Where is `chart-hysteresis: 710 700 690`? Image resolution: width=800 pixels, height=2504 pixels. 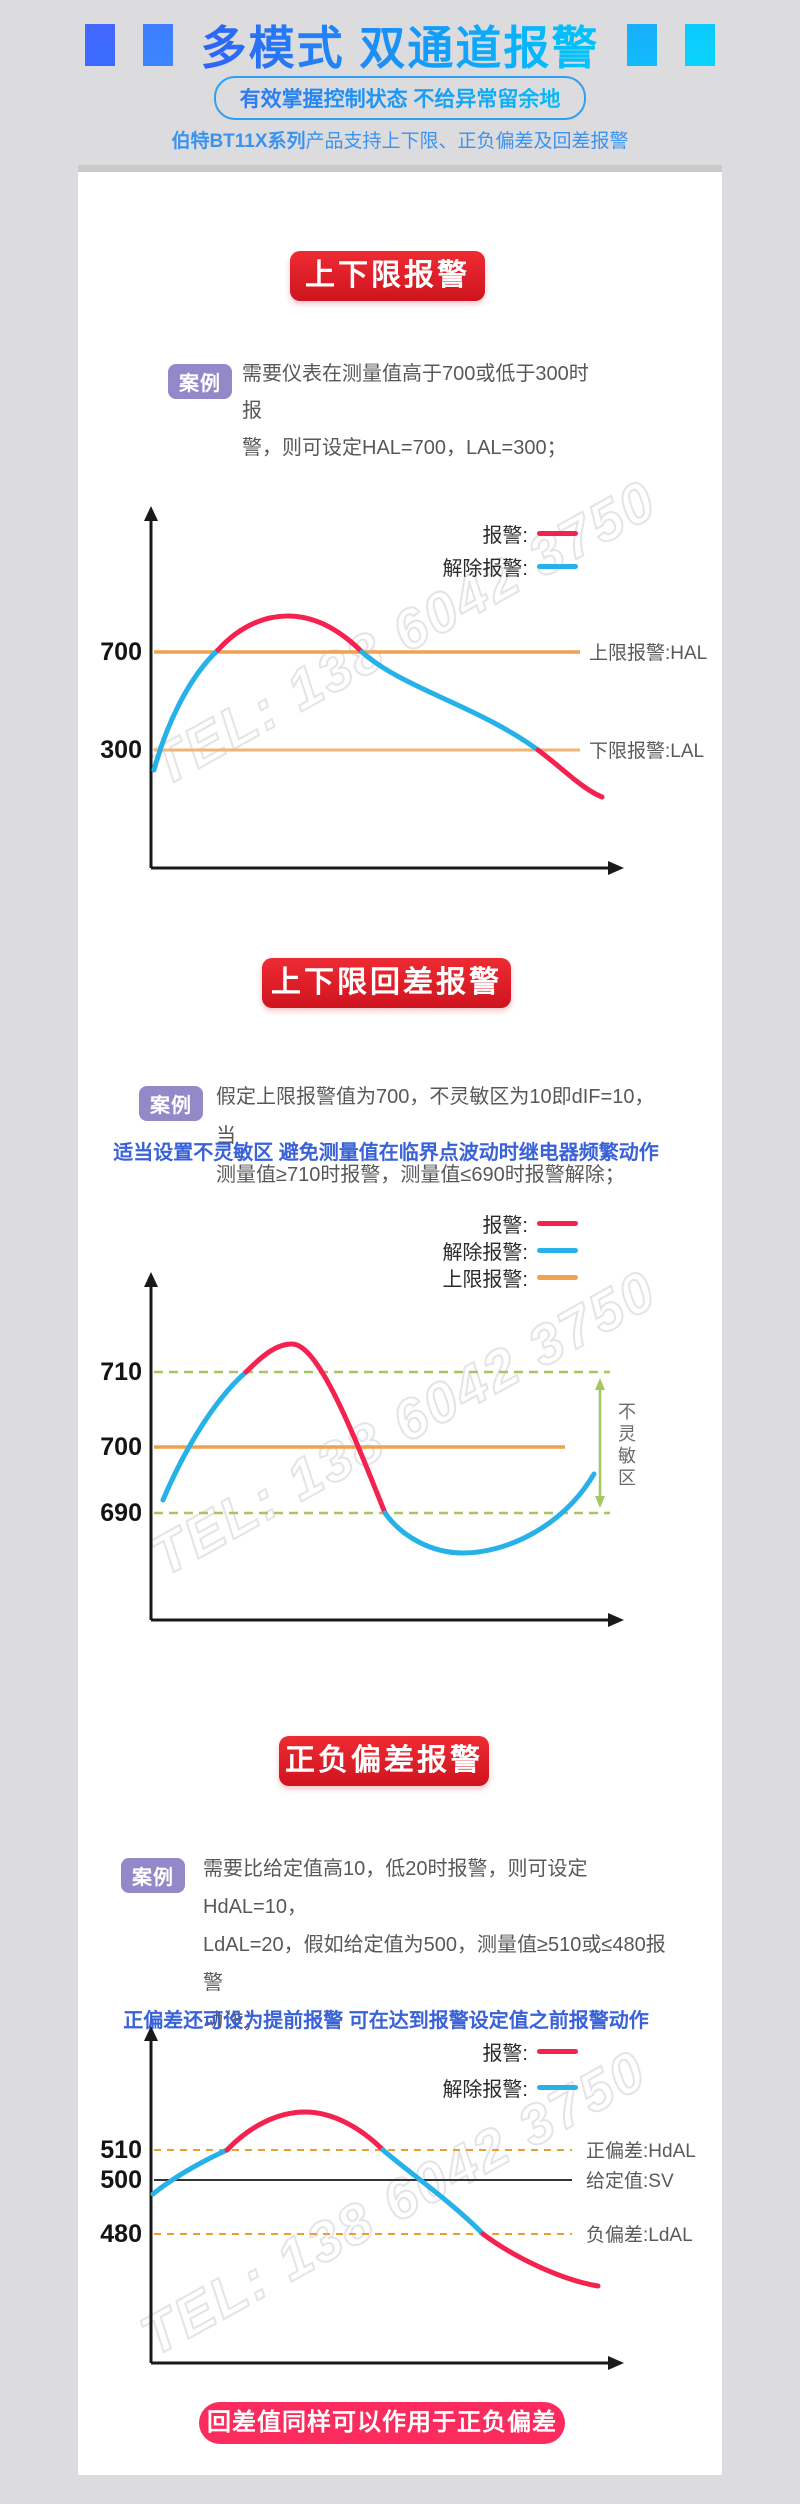 chart-hysteresis: 710 700 690 is located at coordinates (362, 1449).